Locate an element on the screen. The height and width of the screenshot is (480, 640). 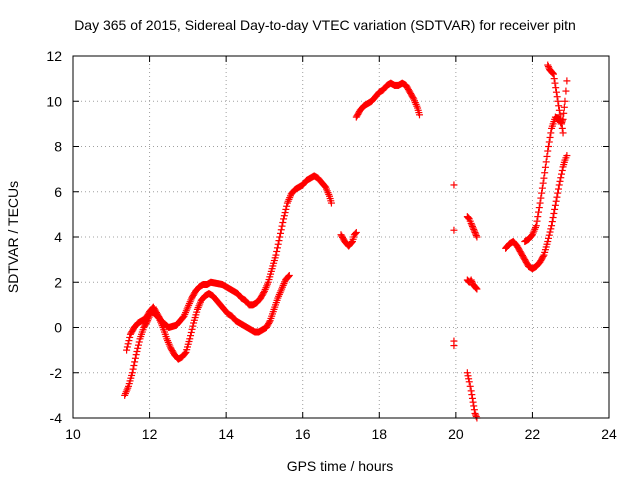
series-curve-f is located at coordinates (536, 212).